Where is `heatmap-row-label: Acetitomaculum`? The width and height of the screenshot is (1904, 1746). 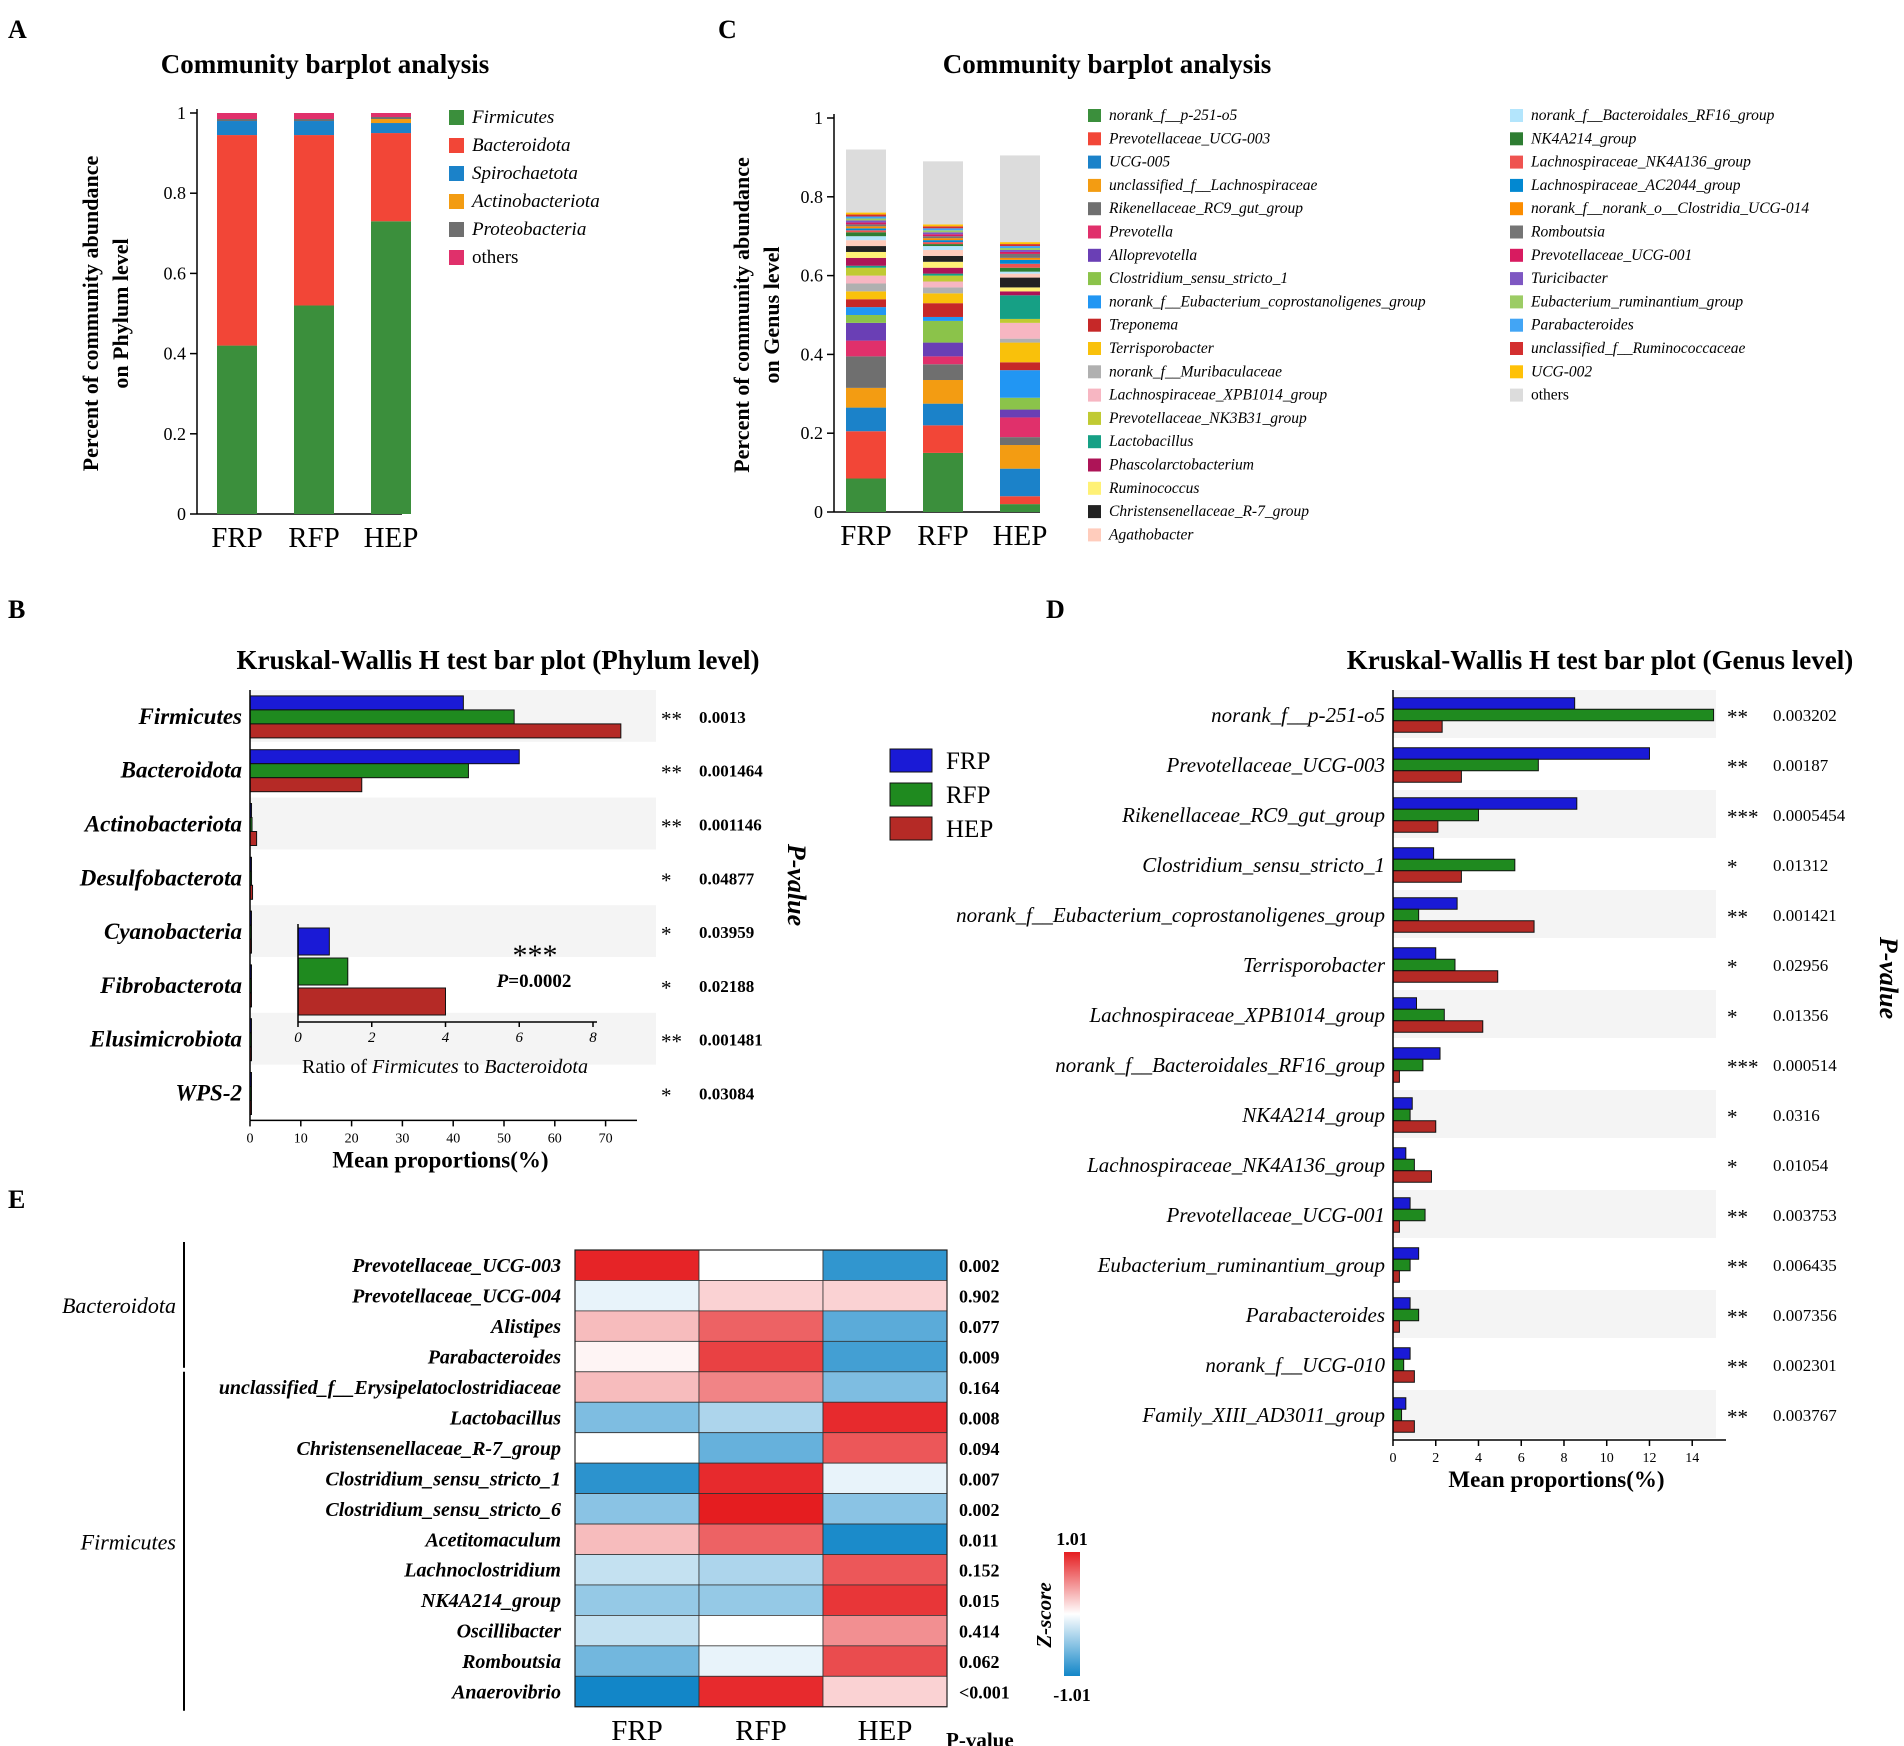 heatmap-row-label: Acetitomaculum is located at coordinates (492, 1540).